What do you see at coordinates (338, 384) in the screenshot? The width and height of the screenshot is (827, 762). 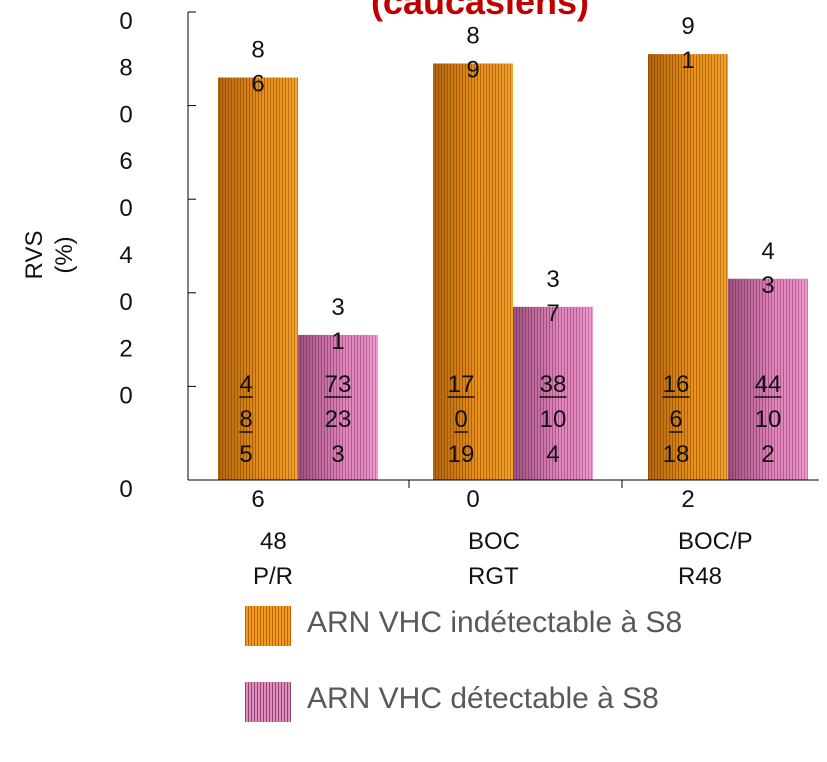 I see `count-label: 73` at bounding box center [338, 384].